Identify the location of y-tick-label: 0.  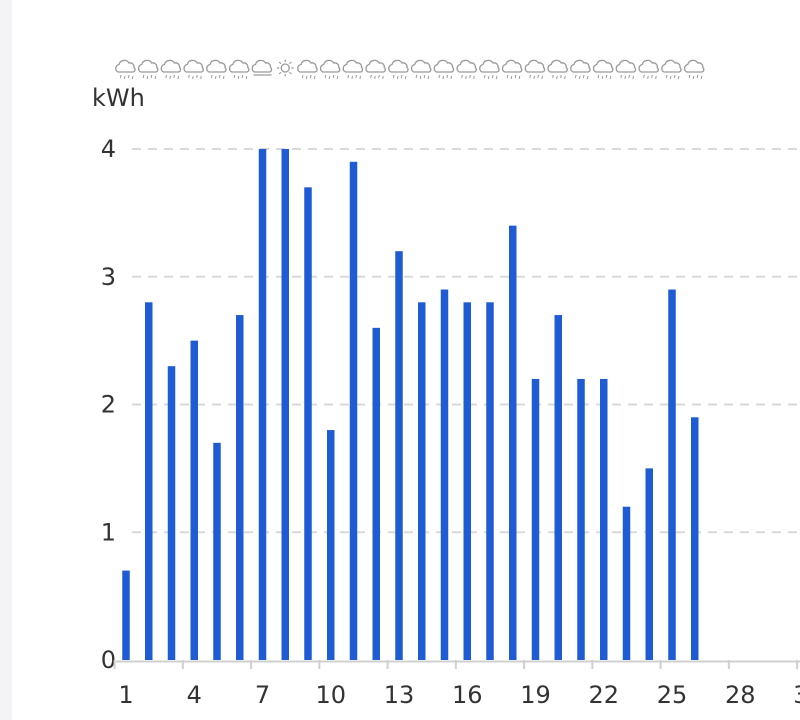
(108, 660).